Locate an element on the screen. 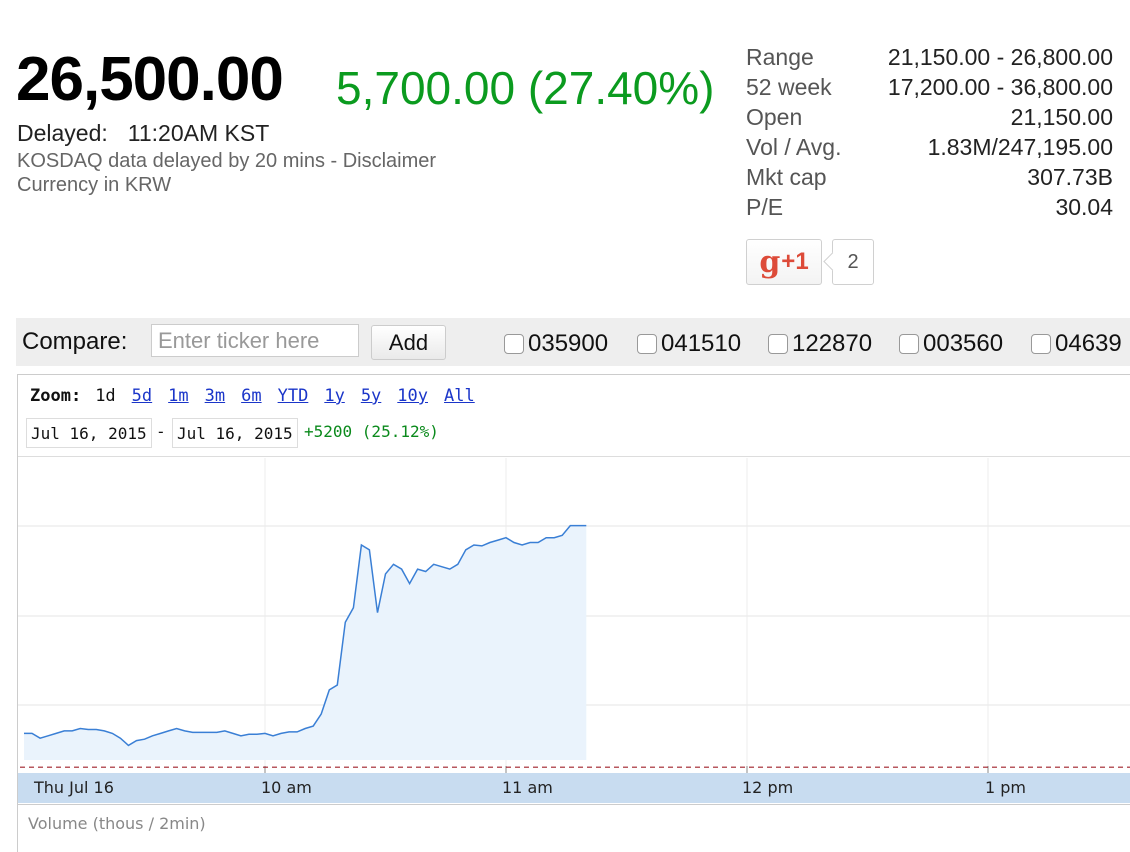  google-plus-count-value: 2 is located at coordinates (853, 261).